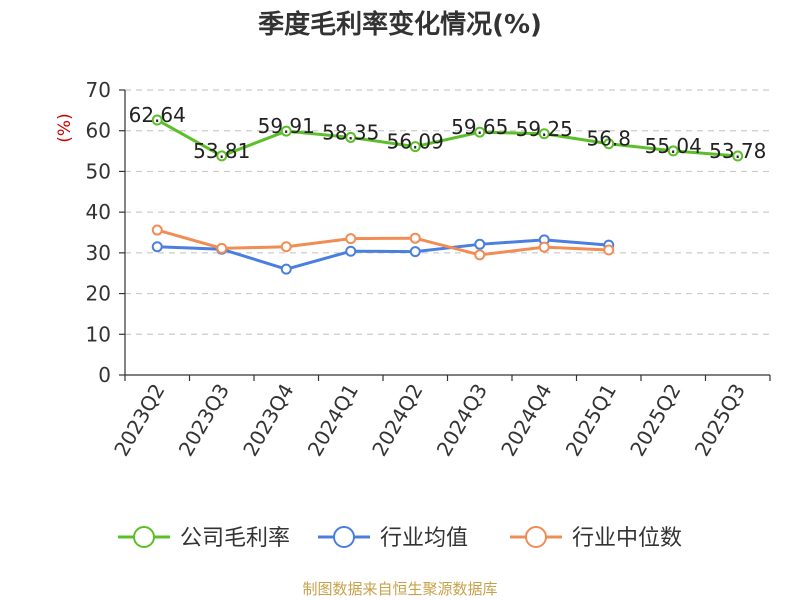 This screenshot has height=600, width=800. I want to click on data-label: 53.78, so click(737, 151).